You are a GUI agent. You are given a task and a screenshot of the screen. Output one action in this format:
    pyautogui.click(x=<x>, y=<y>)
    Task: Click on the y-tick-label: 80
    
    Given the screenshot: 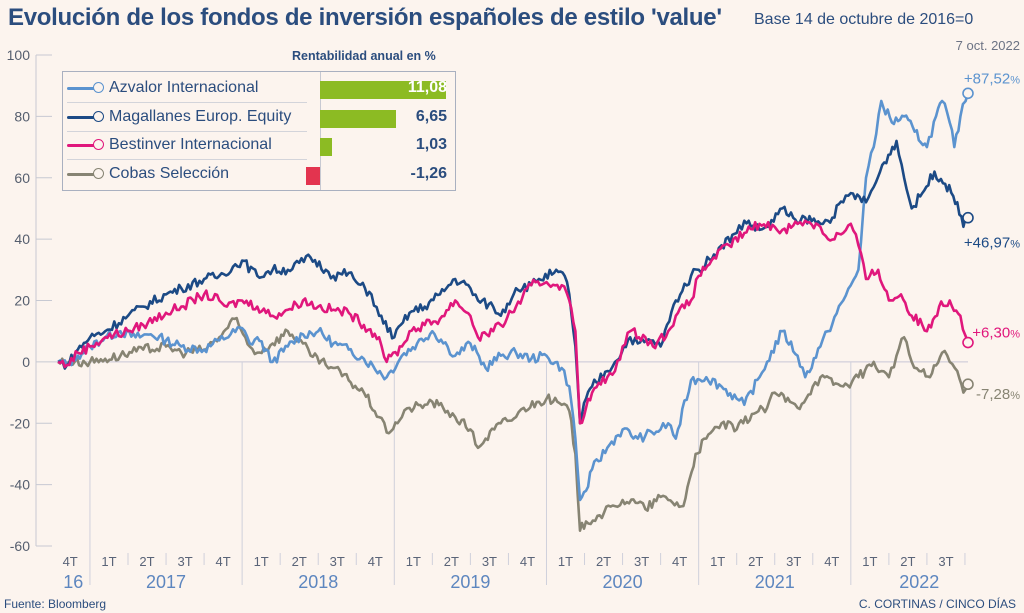 What is the action you would take?
    pyautogui.click(x=22, y=116)
    